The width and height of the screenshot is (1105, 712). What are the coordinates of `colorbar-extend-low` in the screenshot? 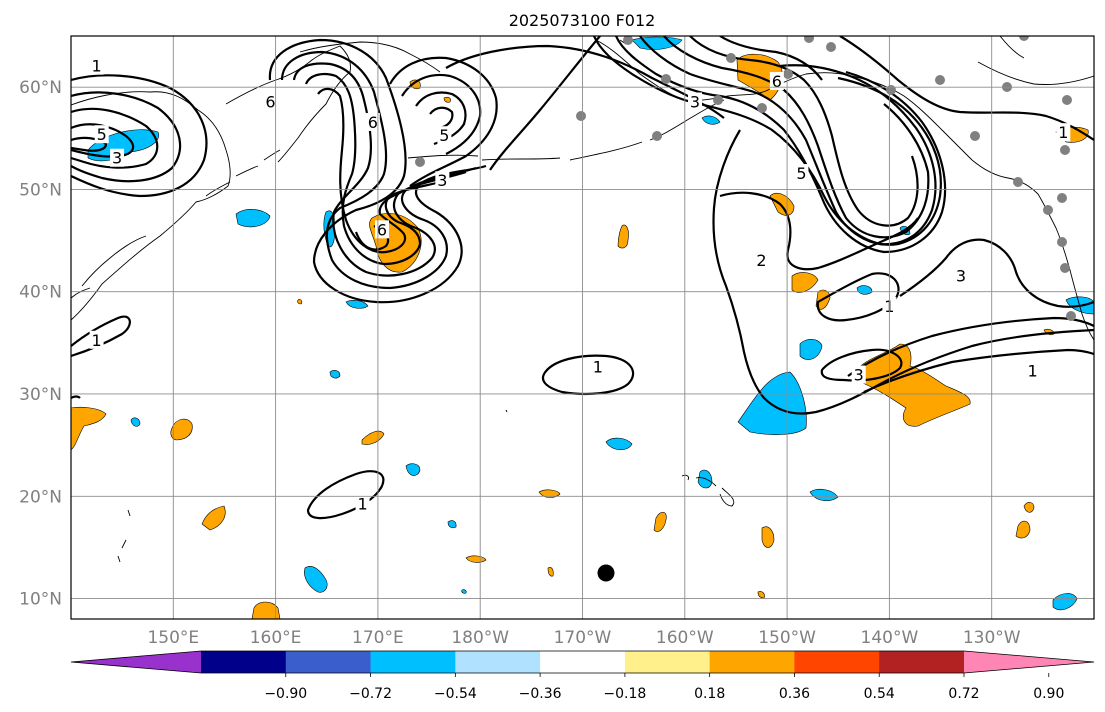 It's located at (136, 662).